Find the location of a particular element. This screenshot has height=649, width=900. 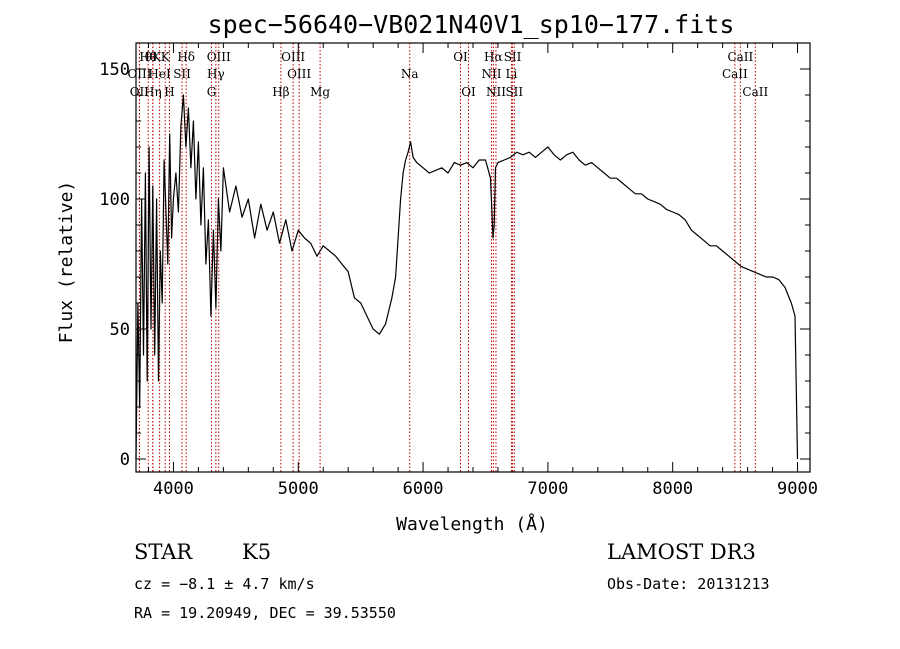

y-tick-label: 100 is located at coordinates (114, 200).